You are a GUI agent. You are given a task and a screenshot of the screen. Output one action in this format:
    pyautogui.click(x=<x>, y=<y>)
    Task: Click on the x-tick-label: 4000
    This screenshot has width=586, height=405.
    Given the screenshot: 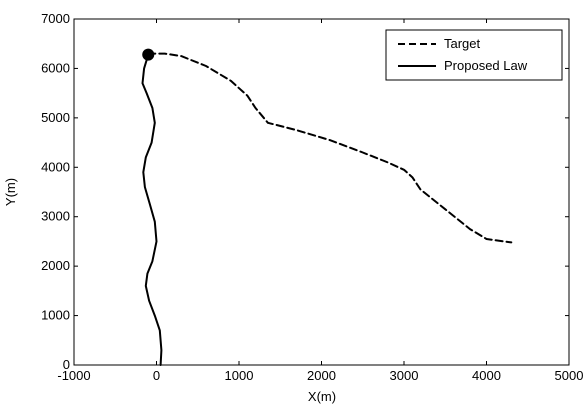 What is the action you would take?
    pyautogui.click(x=486, y=375)
    